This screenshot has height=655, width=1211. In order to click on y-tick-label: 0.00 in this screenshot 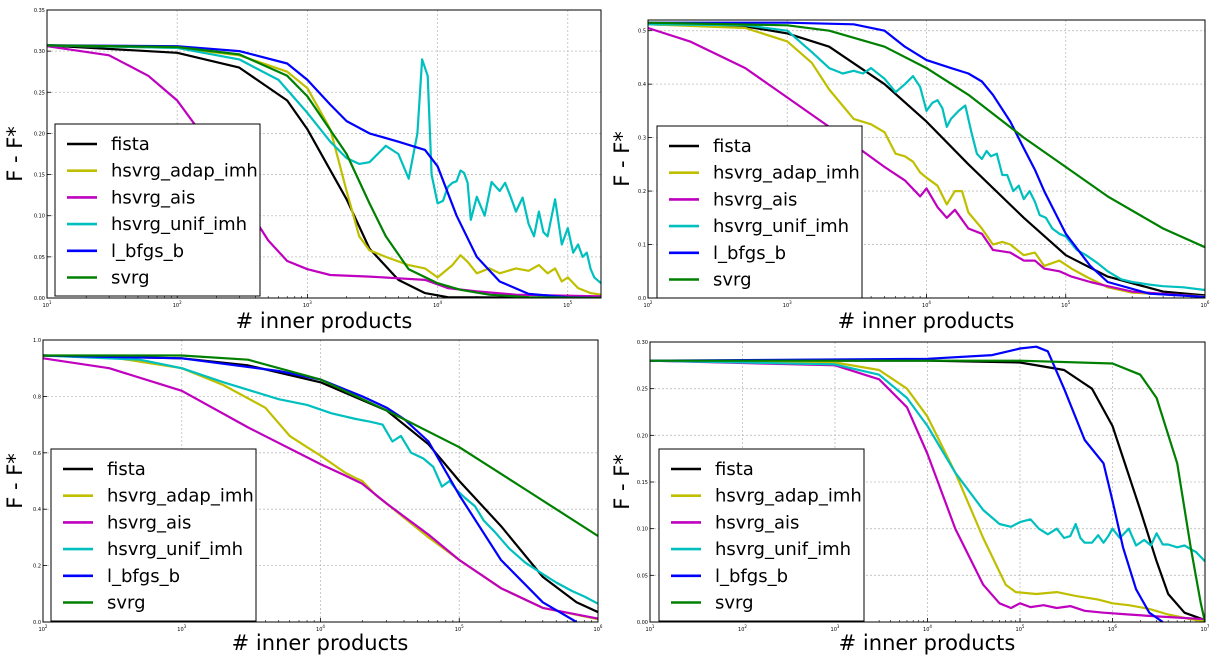, I will do `click(39, 299)`.